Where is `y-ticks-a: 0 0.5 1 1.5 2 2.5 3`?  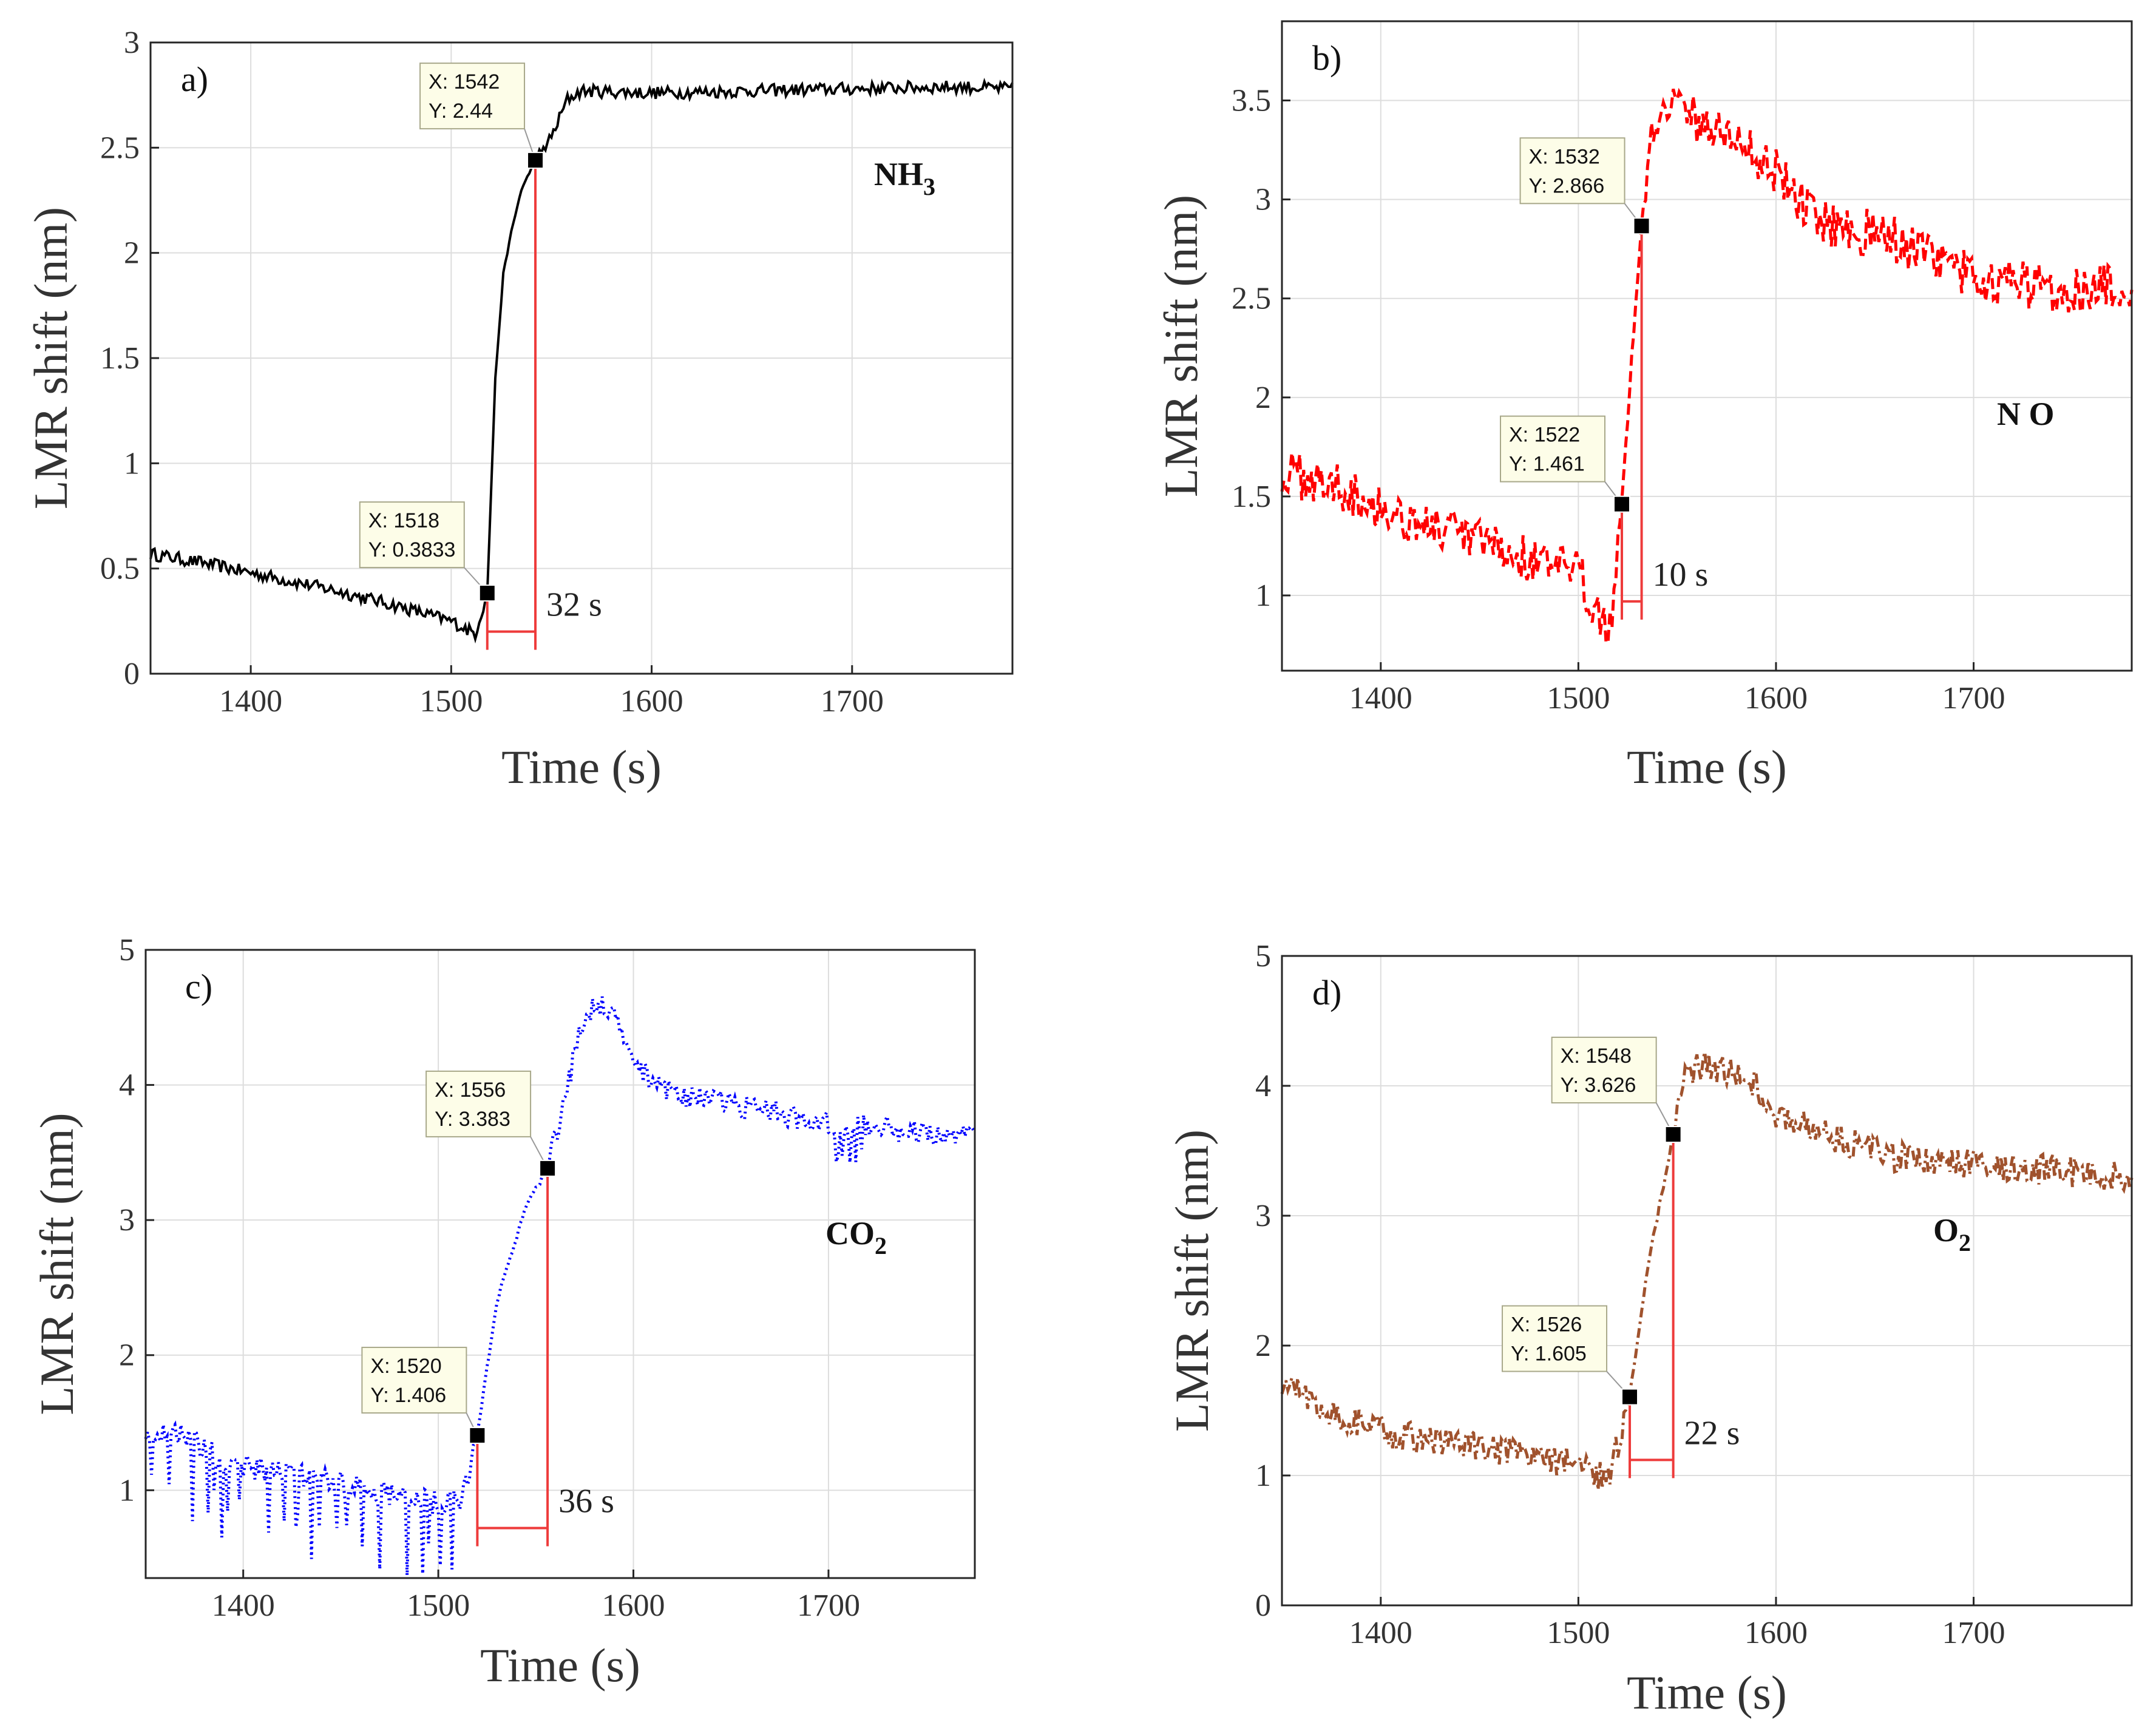
y-ticks-a: 0 0.5 1 1.5 2 2.5 3 is located at coordinates (120, 358).